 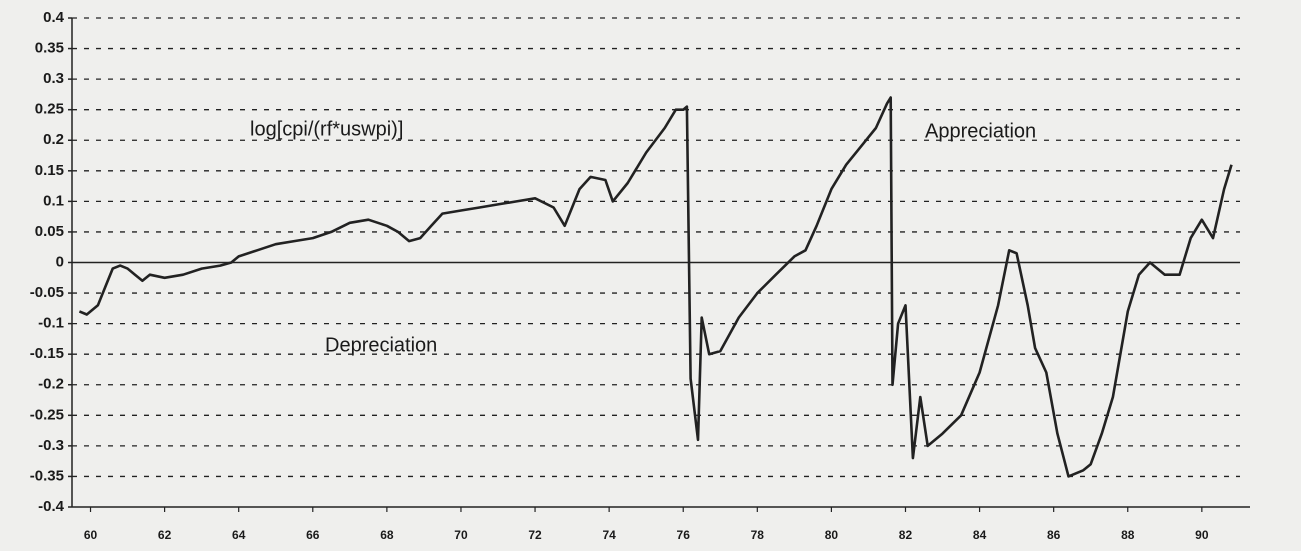 What do you see at coordinates (54, 17) in the screenshot?
I see `y-tick-label: 0.4` at bounding box center [54, 17].